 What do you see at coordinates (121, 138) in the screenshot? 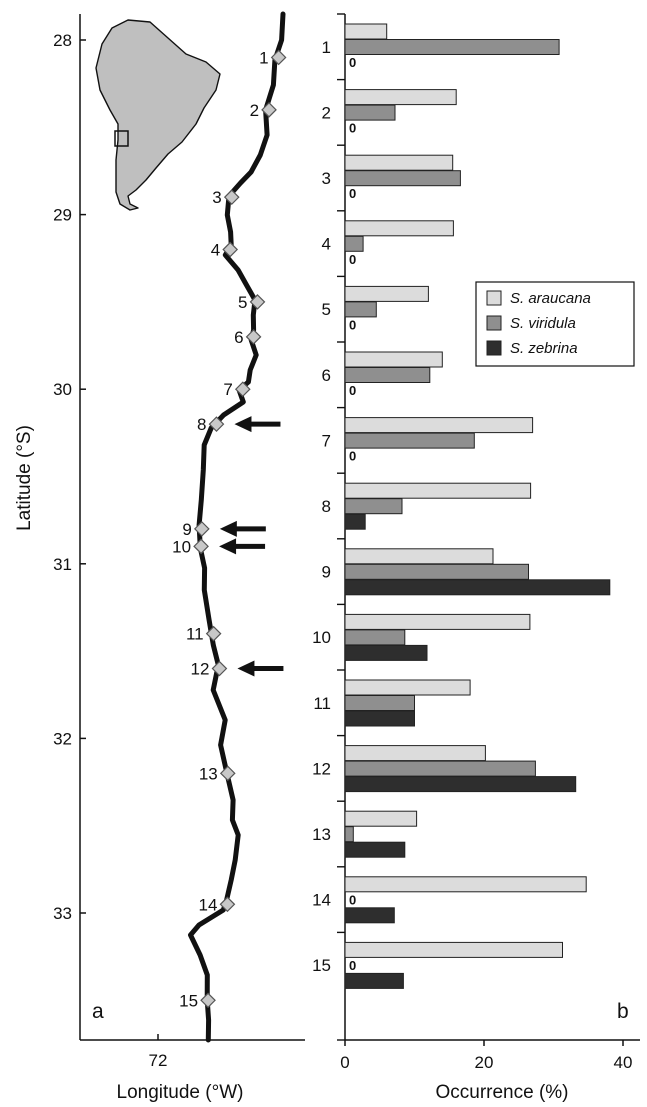
I see `study-area-box` at bounding box center [121, 138].